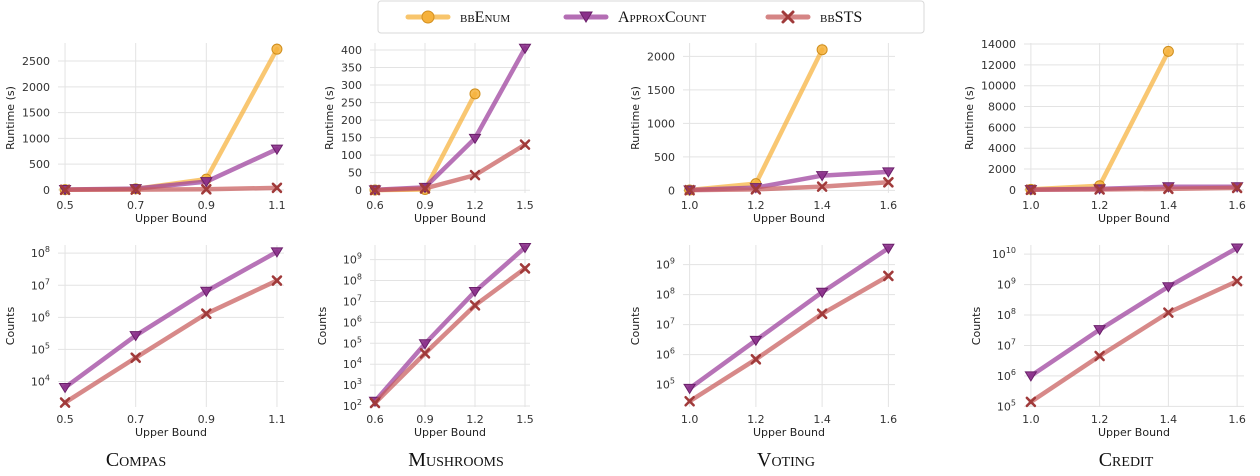  What do you see at coordinates (586, 17) in the screenshot?
I see `legend-marker-approxcount` at bounding box center [586, 17].